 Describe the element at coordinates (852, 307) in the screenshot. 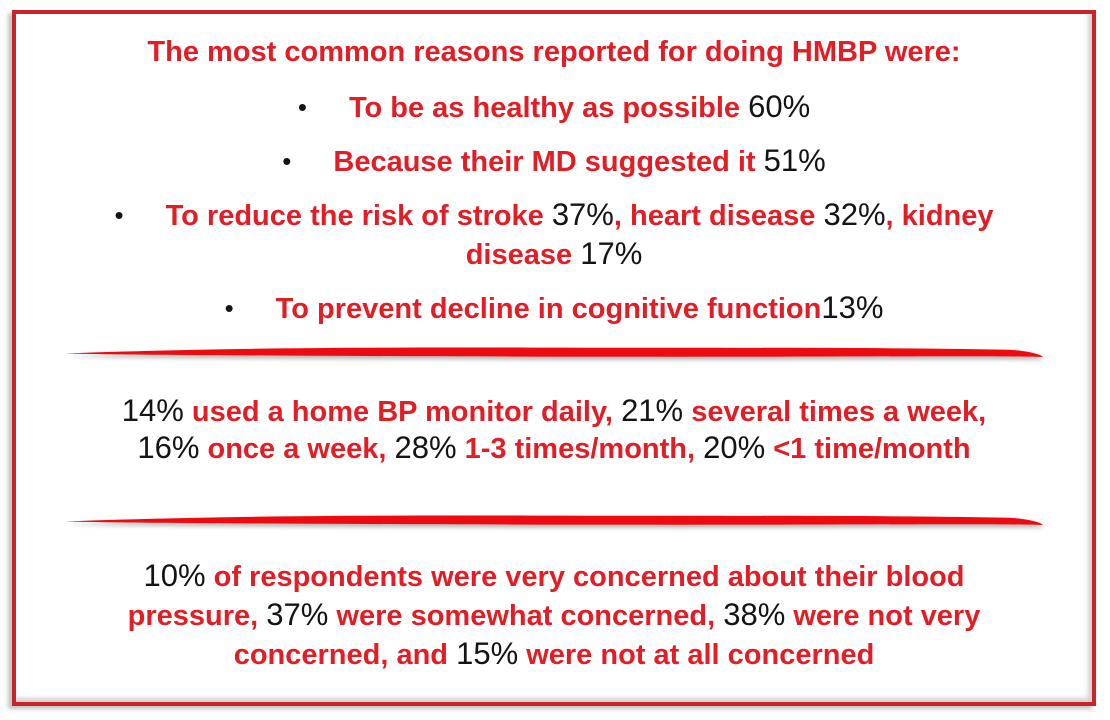

I see `text-segment: 13%` at that location.